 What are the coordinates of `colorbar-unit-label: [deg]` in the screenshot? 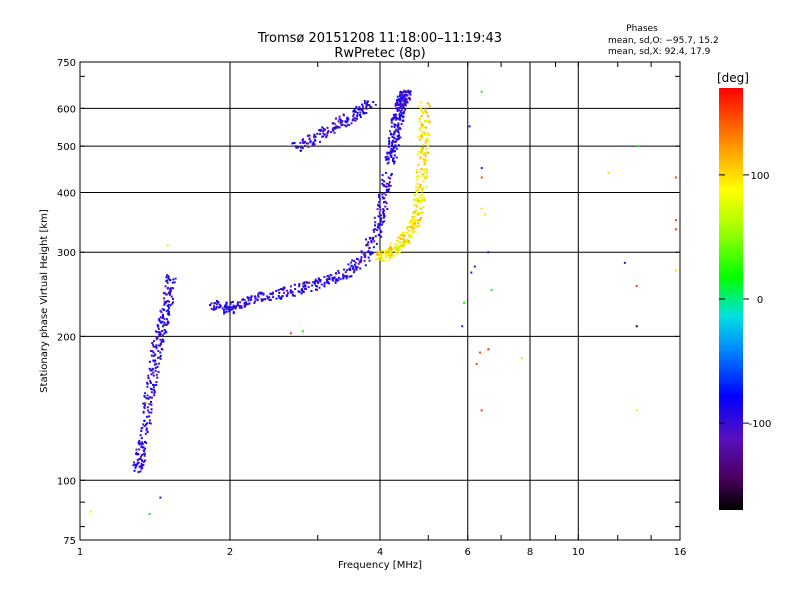 It's located at (733, 78).